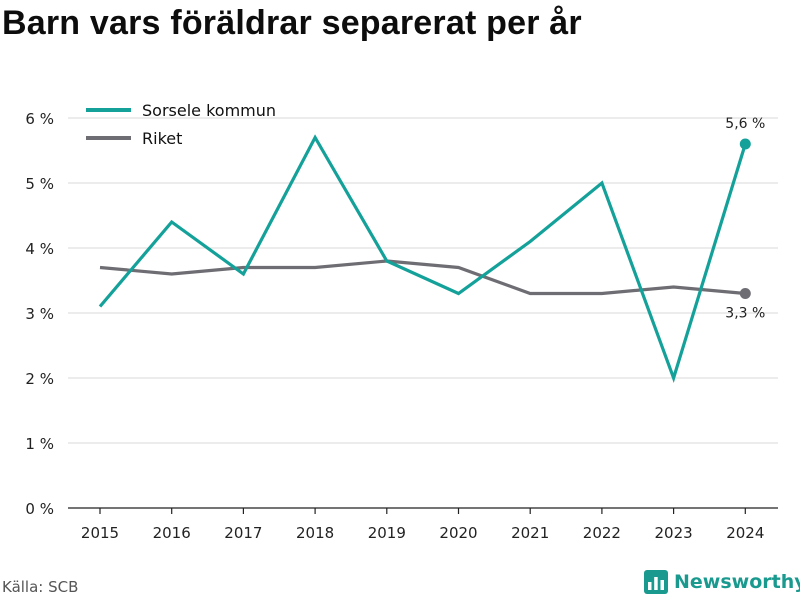 The image size is (800, 600). Describe the element at coordinates (172, 533) in the screenshot. I see `x-tick-label: 2016` at that location.